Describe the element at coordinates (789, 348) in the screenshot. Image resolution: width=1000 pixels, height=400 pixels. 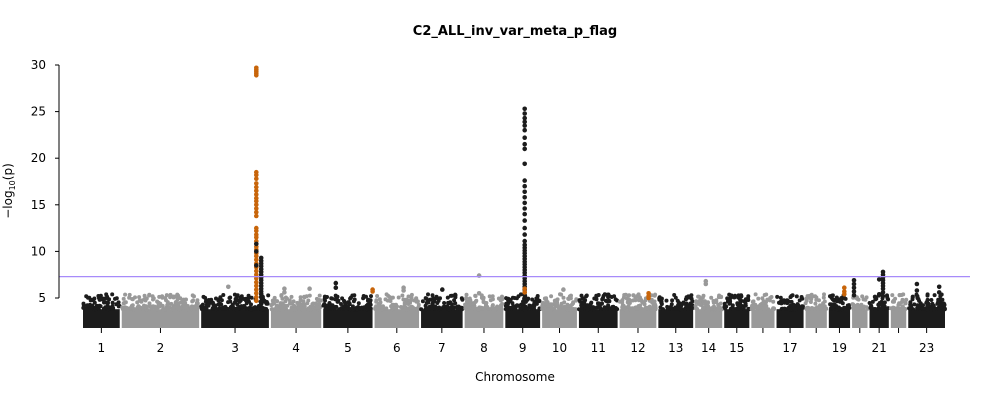
I see `x-tick-label: 17` at that location.